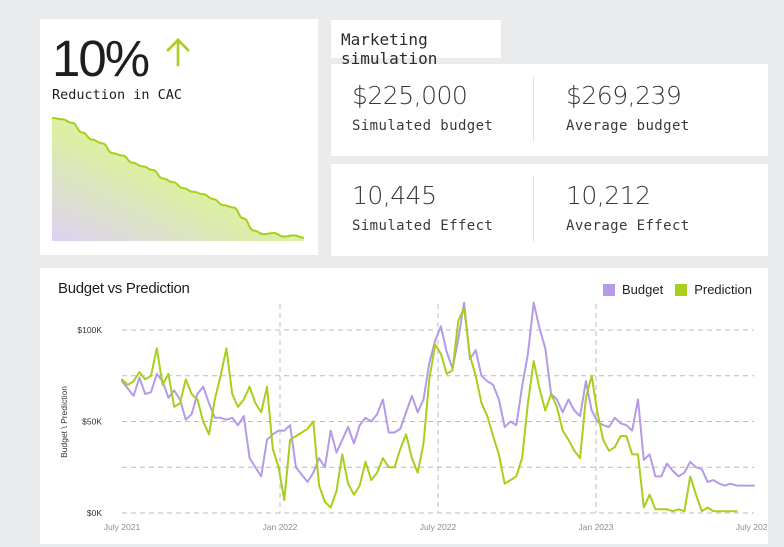 This screenshot has height=547, width=784. What do you see at coordinates (94, 513) in the screenshot?
I see `y-tick-label: $0K` at bounding box center [94, 513].